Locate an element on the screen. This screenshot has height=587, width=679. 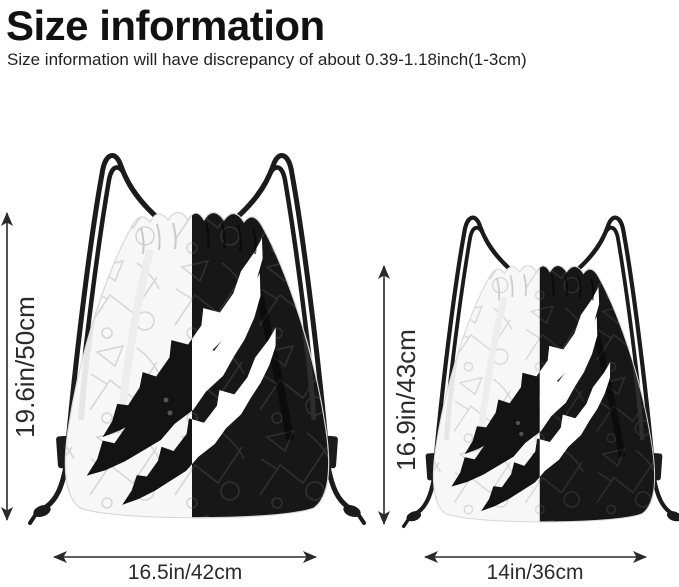
height-label-large: 19.6in/50cm is located at coordinates (25, 367).